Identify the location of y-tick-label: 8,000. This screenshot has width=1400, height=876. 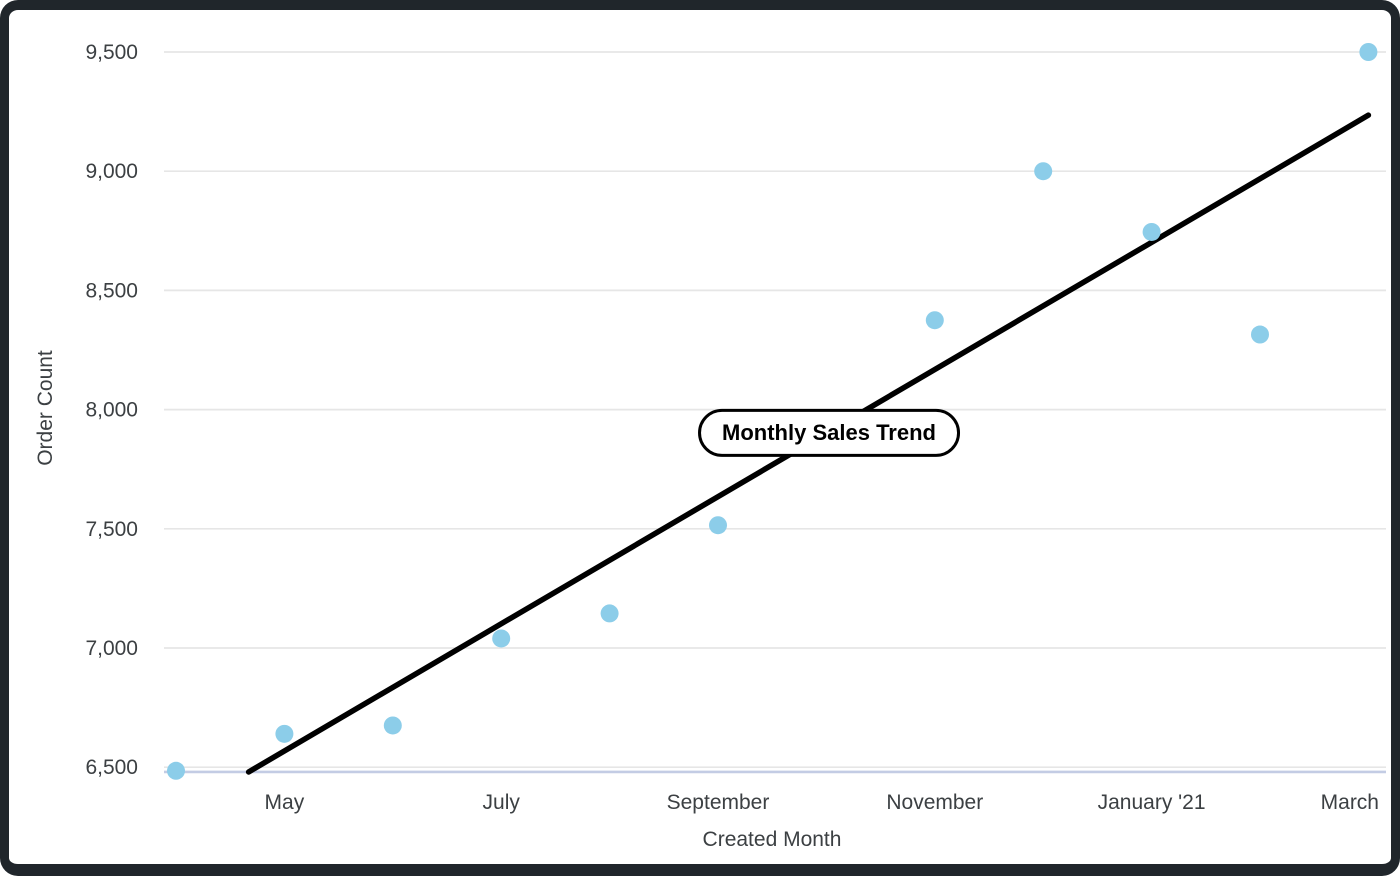
(111, 410).